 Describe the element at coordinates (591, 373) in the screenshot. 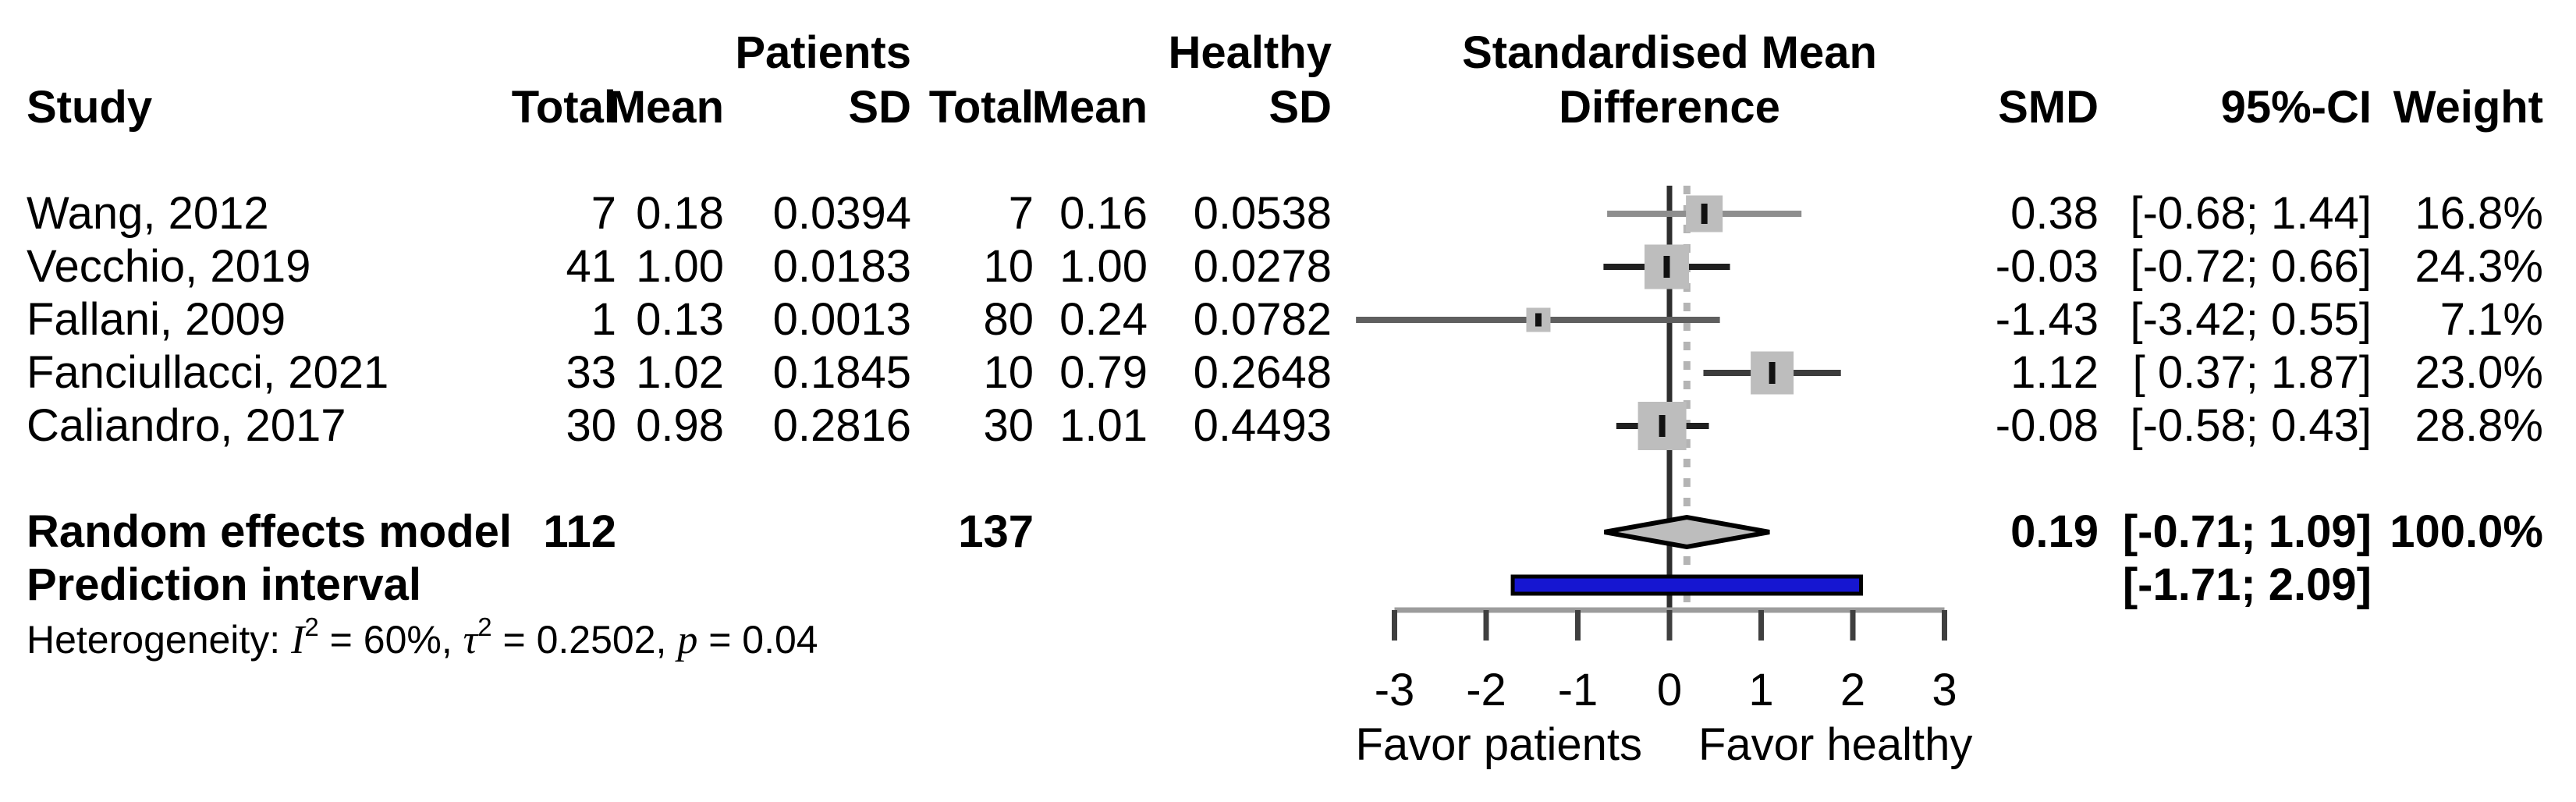

I see `patients-total-value: 33` at that location.